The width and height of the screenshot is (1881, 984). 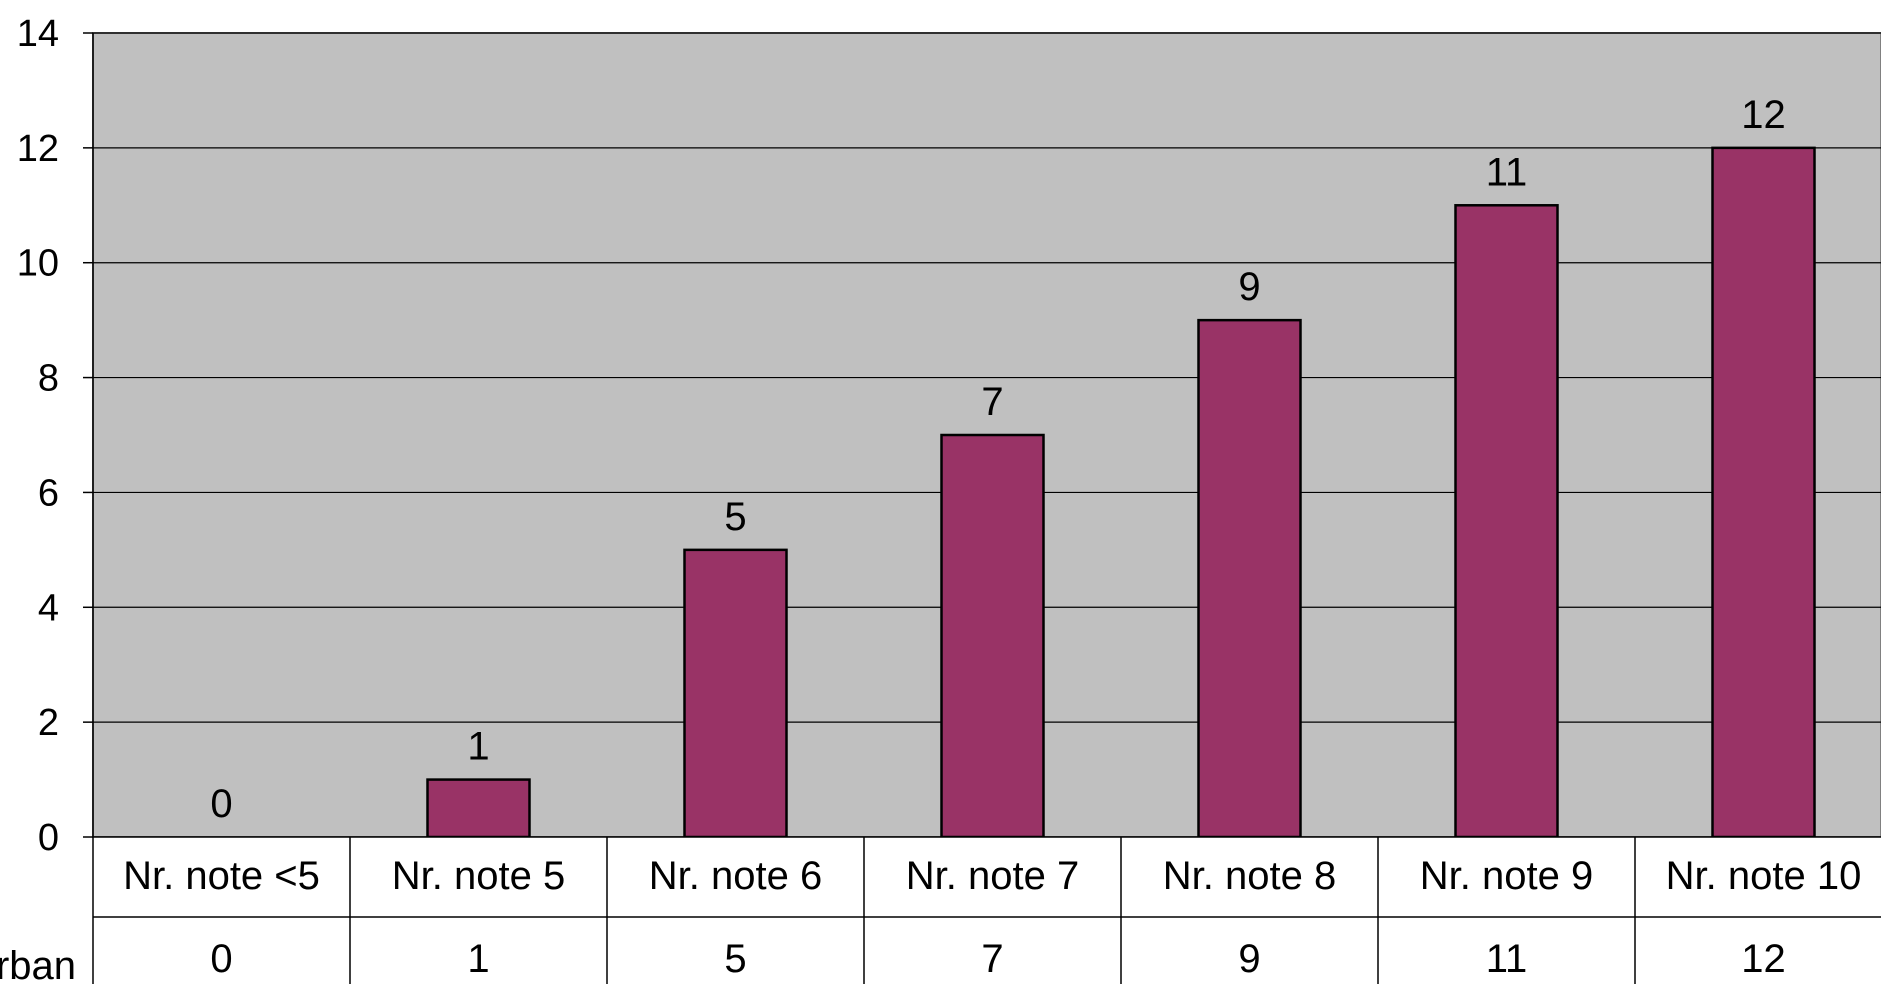 I want to click on table-background, so click(x=987, y=910).